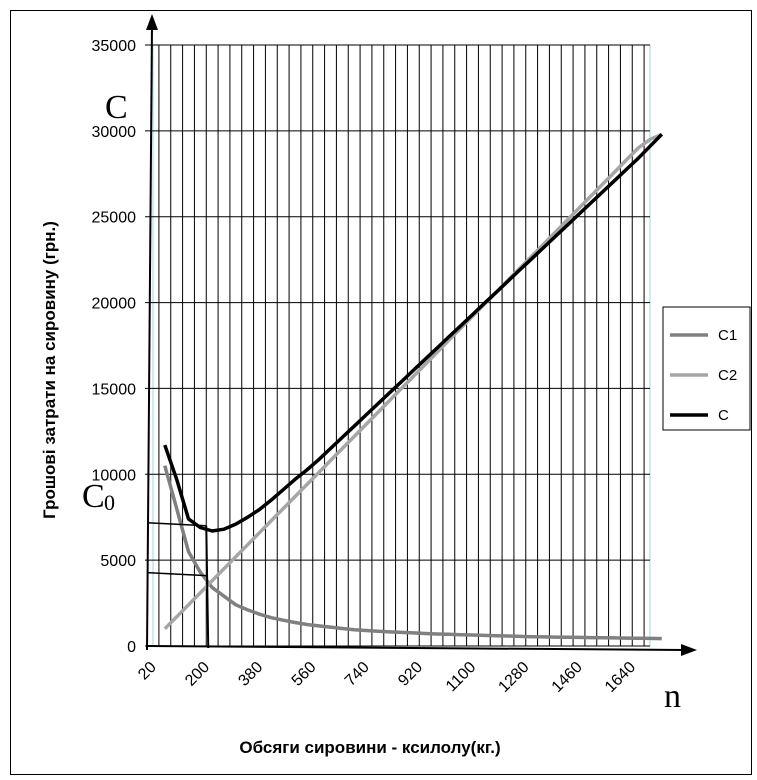 The image size is (757, 780). What do you see at coordinates (49, 370) in the screenshot?
I see `y-axis-label: Грошові затрати на сировину (грн.)` at bounding box center [49, 370].